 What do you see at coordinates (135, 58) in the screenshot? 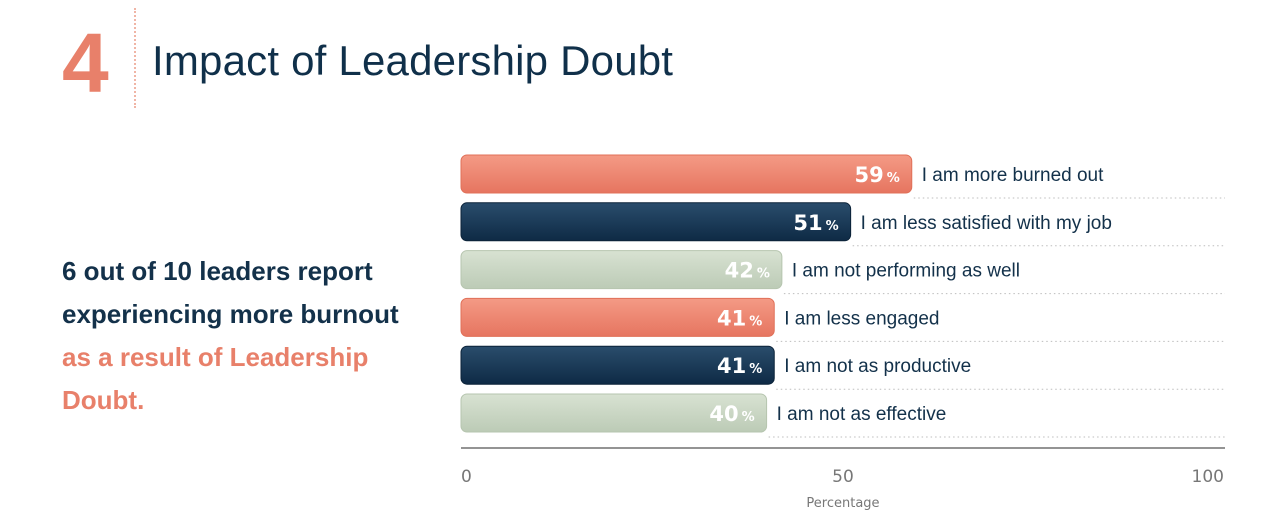
I see `header-divider` at bounding box center [135, 58].